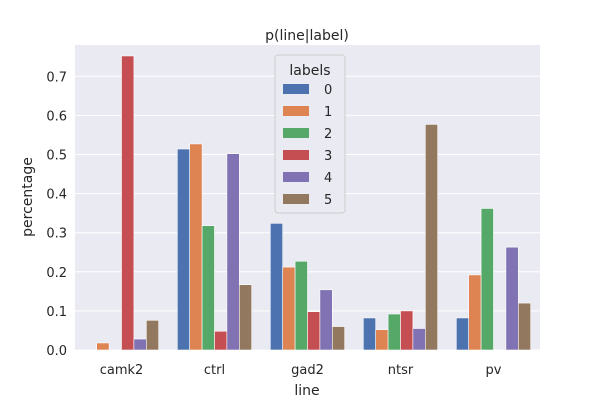 This screenshot has width=600, height=400. What do you see at coordinates (401, 370) in the screenshot?
I see `x-tick-label: ntsr` at bounding box center [401, 370].